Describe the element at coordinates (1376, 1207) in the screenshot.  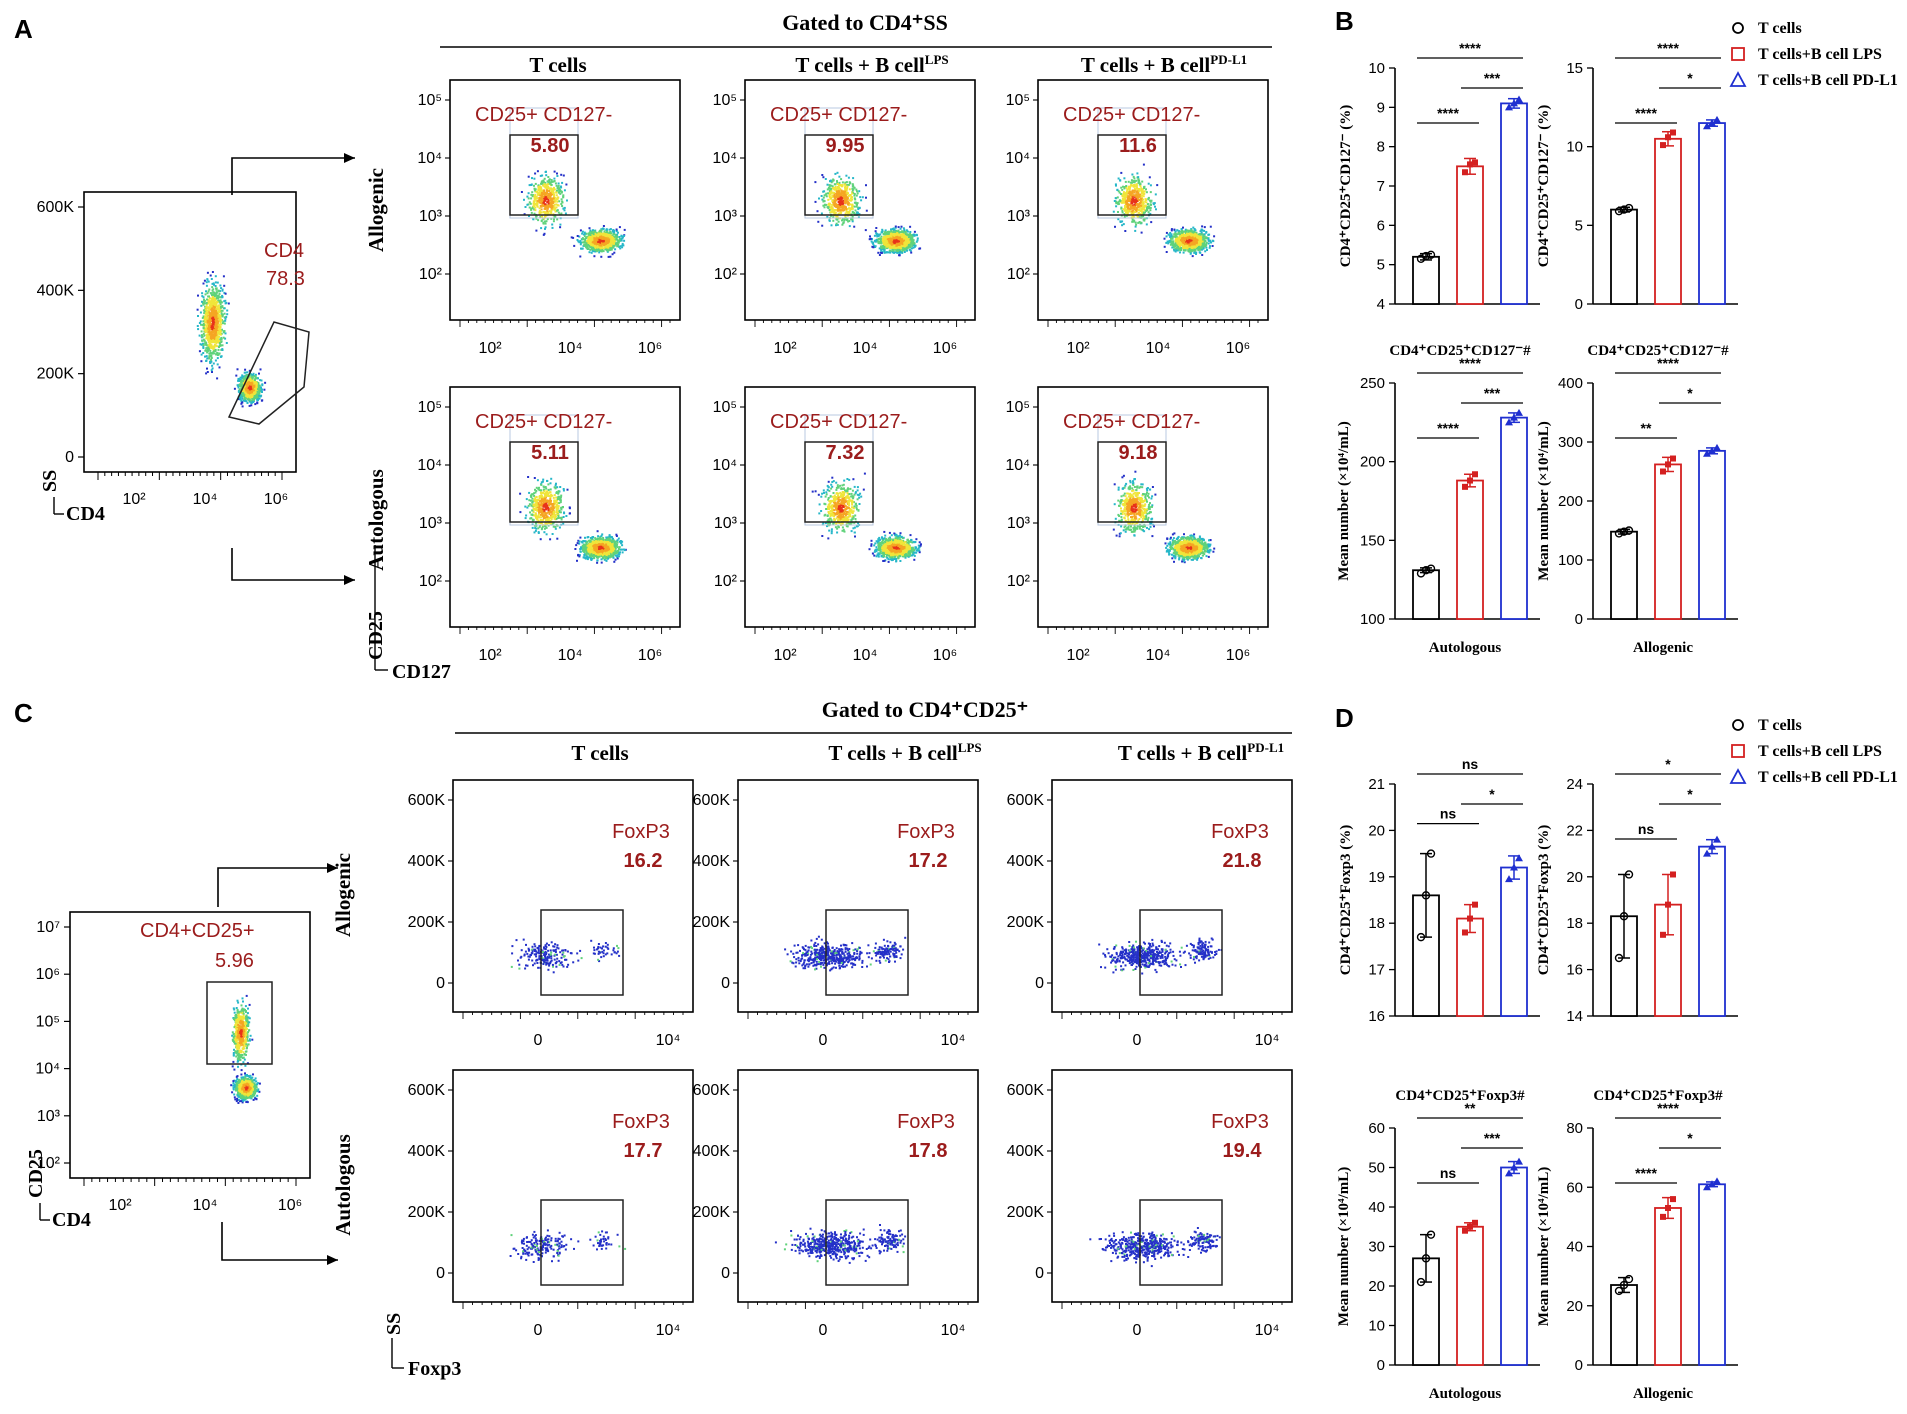
I see `bar-ytick-label: 40` at that location.